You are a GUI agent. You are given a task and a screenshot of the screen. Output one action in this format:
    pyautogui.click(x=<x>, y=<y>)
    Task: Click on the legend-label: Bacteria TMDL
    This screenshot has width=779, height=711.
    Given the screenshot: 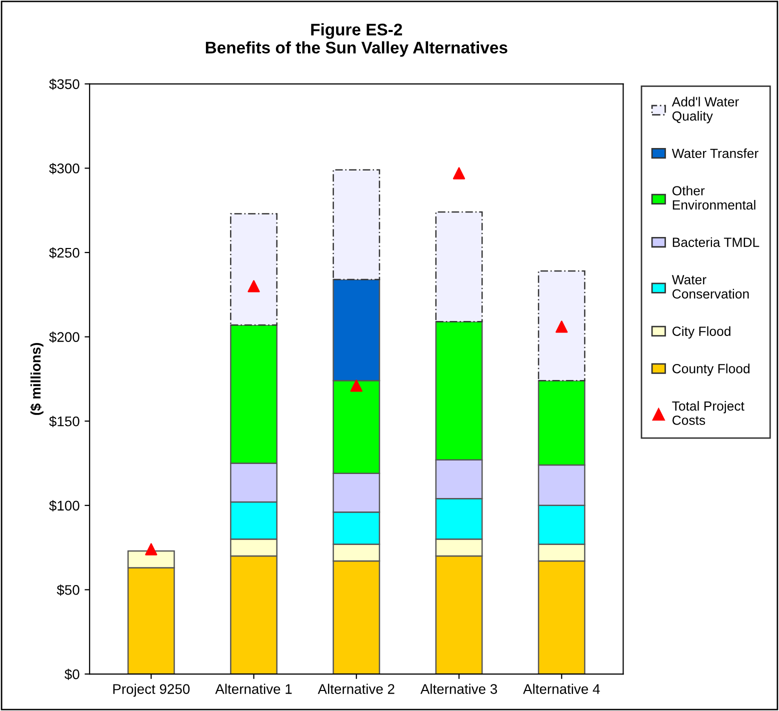 What is the action you would take?
    pyautogui.click(x=716, y=242)
    